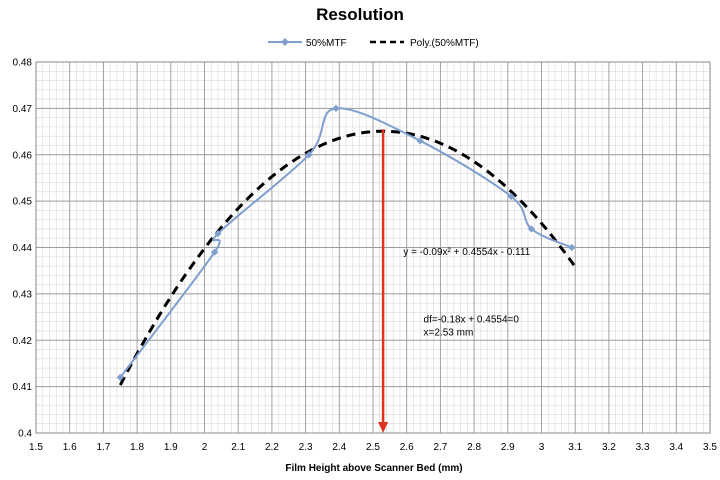 The image size is (720, 480). Describe the element at coordinates (23, 294) in the screenshot. I see `y-tick-label: 0.43` at that location.